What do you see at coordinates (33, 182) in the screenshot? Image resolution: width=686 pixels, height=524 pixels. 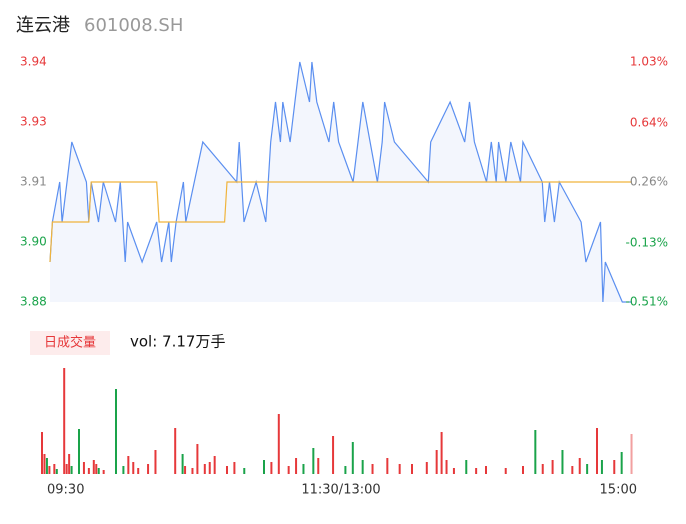 I see `y-tick-label: 3.91` at bounding box center [33, 182].